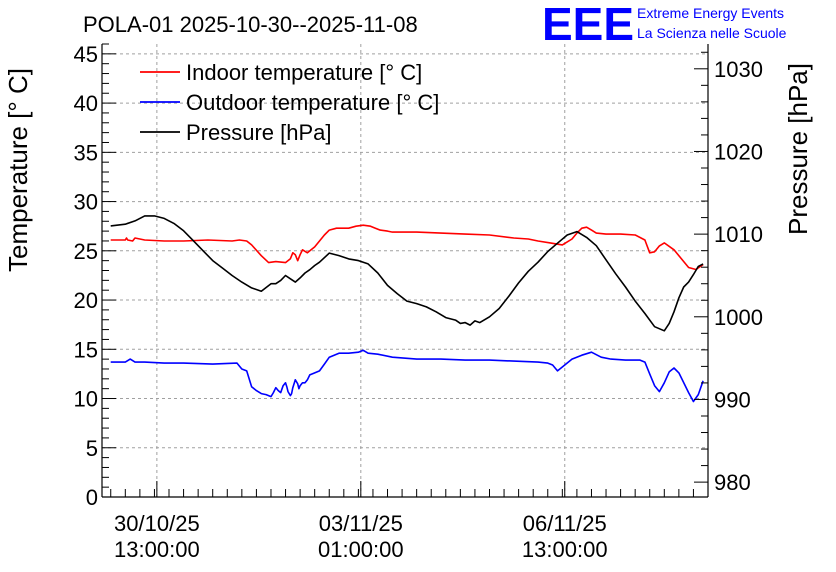  Describe the element at coordinates (728, 273) in the screenshot. I see `right-axis: 980 990 1000 1010 1020 1030` at that location.